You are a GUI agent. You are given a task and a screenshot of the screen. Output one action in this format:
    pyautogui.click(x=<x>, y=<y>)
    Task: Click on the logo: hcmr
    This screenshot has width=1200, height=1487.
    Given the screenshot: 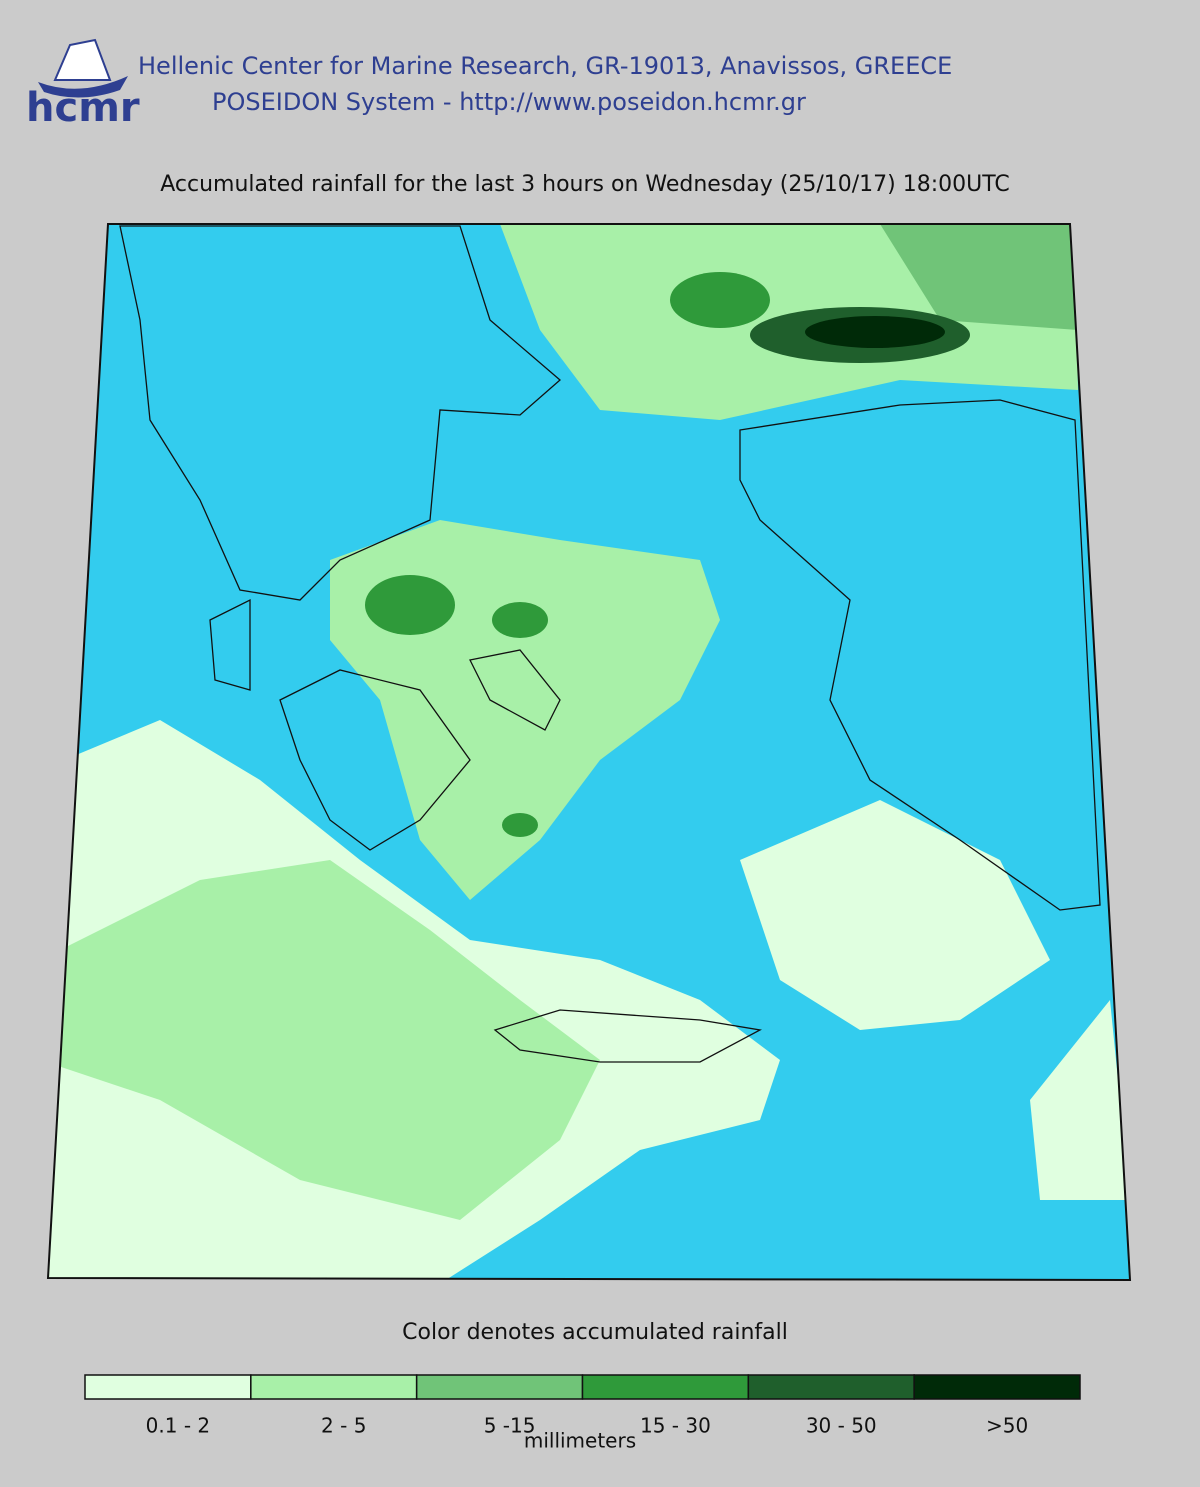 What is the action you would take?
    pyautogui.click(x=83, y=84)
    